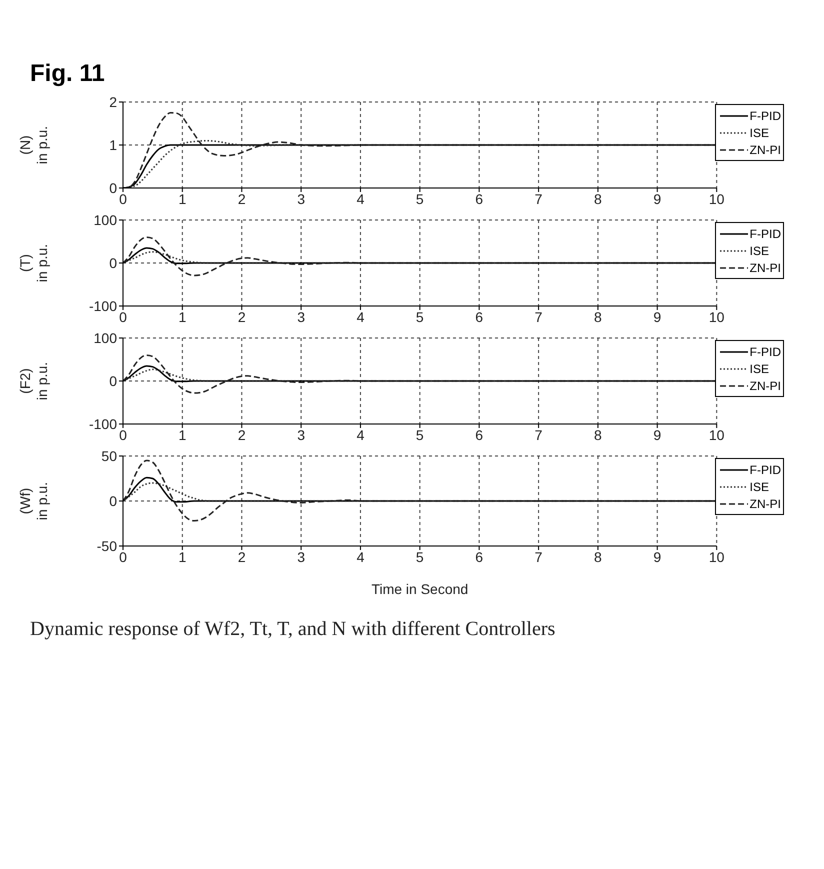  What do you see at coordinates (107, 546) in the screenshot?
I see `y-tick-label: -50` at bounding box center [107, 546].